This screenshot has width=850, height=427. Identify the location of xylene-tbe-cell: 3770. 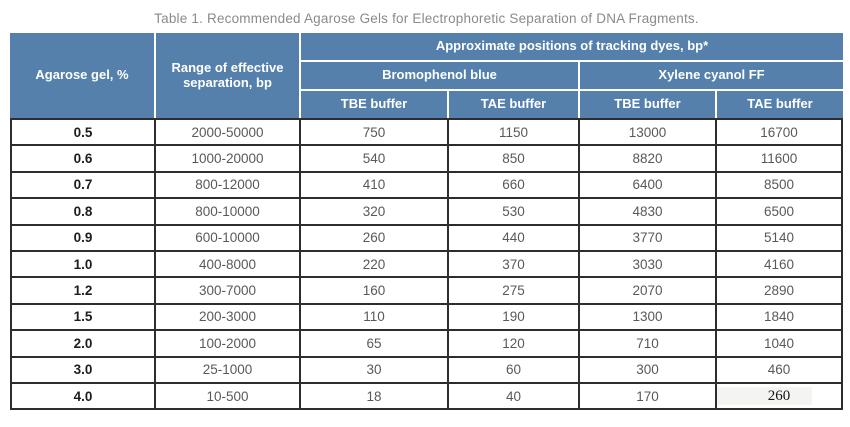
(648, 238).